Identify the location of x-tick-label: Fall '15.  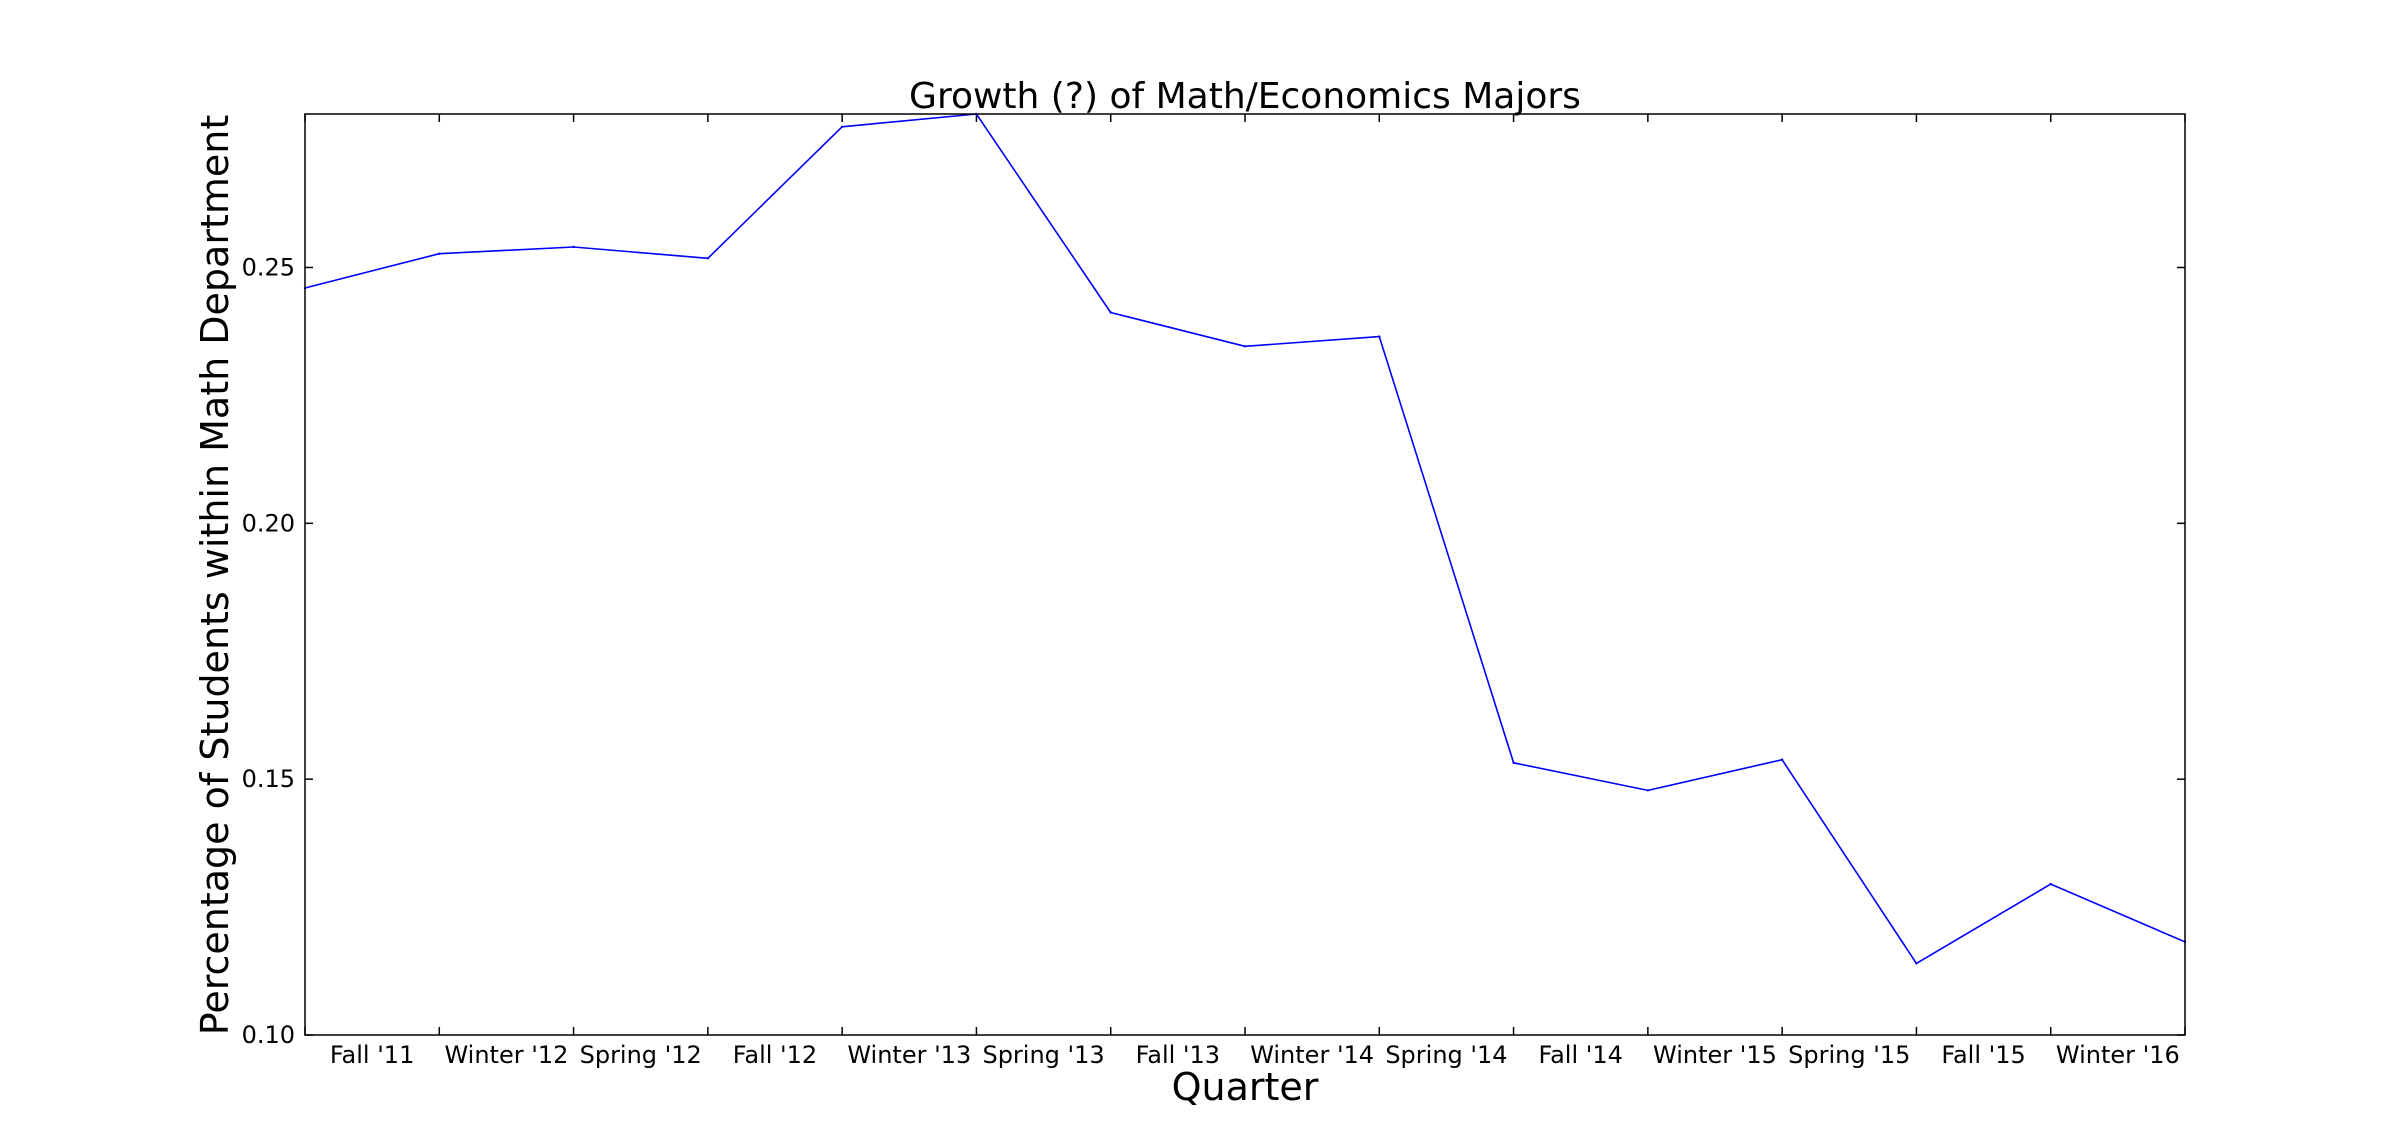
(1983, 1055).